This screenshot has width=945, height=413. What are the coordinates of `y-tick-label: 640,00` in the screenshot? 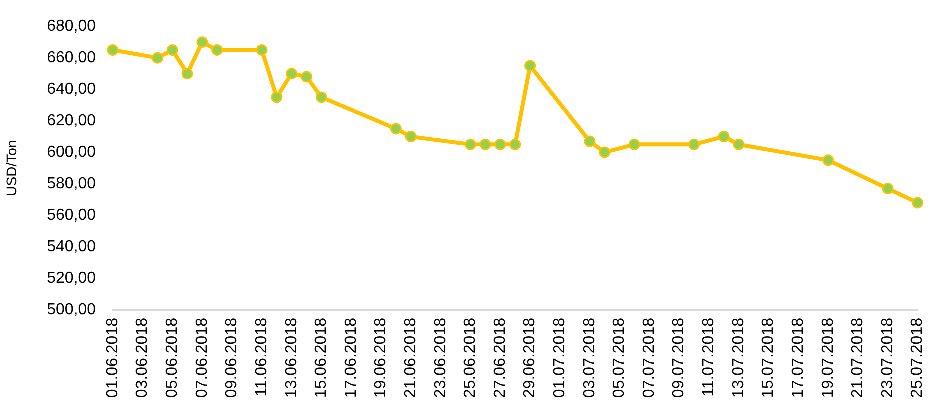 It's located at (71, 89).